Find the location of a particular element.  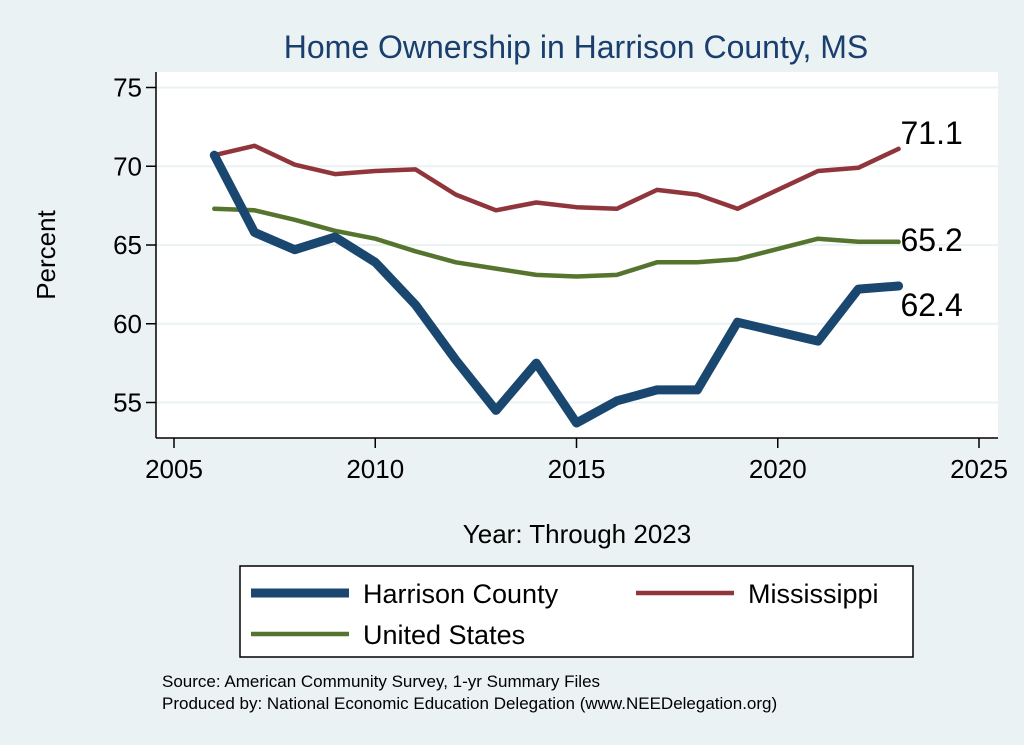

mississippi-end-label: 71.1 is located at coordinates (932, 133).